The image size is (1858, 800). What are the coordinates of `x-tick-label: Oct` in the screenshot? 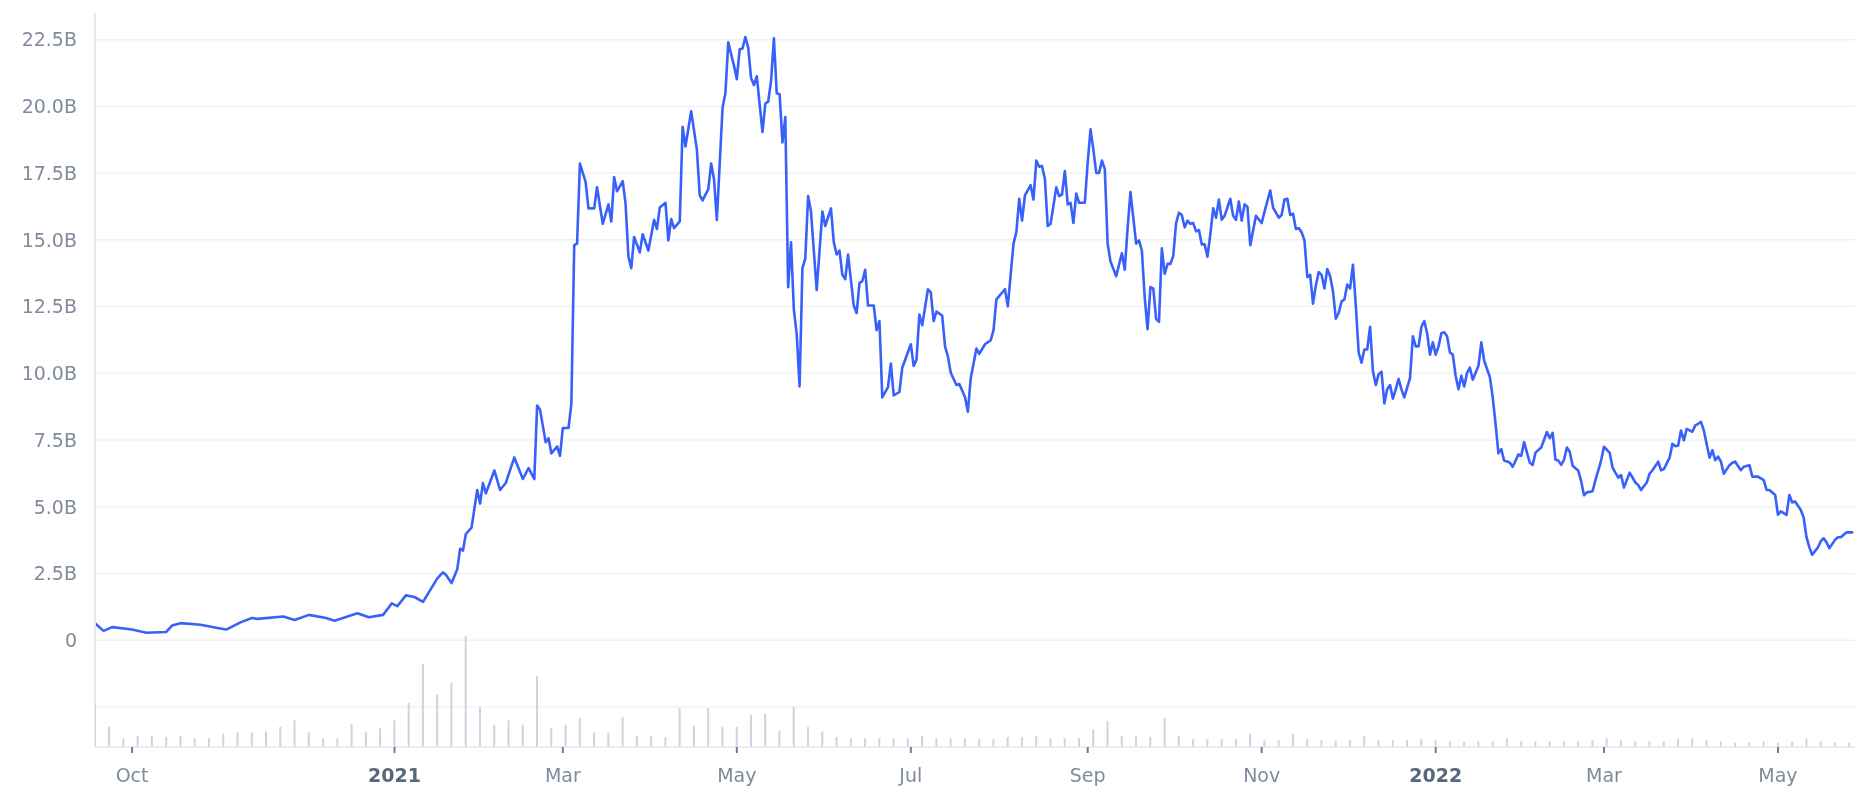 It's located at (132, 775).